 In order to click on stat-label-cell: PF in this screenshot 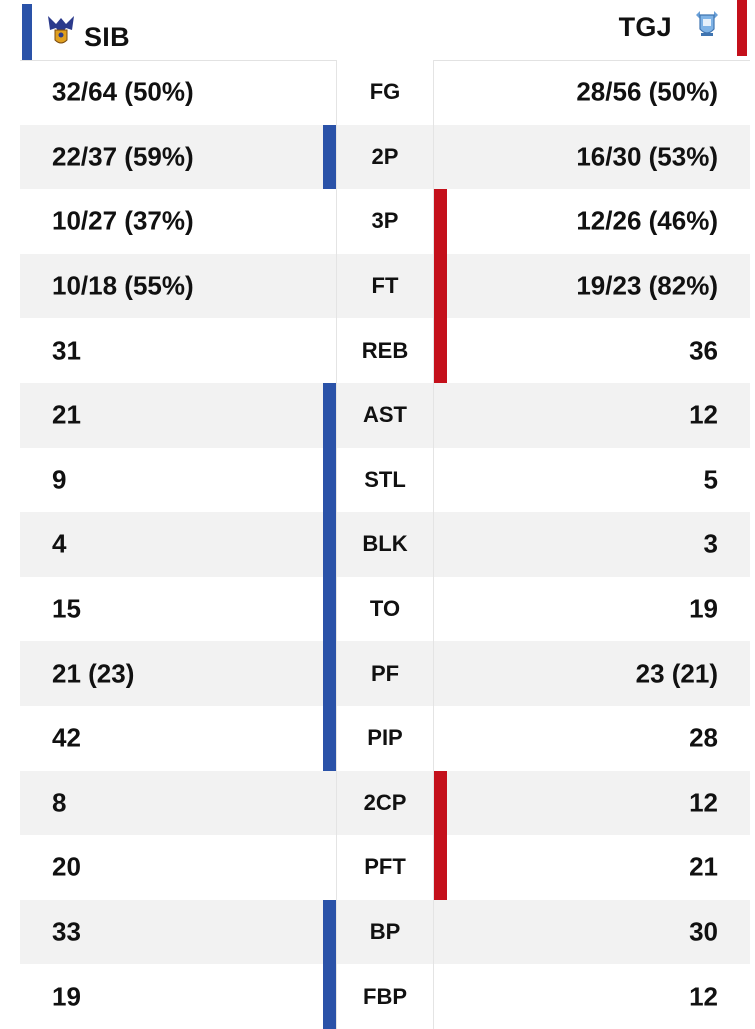, I will do `click(385, 673)`.